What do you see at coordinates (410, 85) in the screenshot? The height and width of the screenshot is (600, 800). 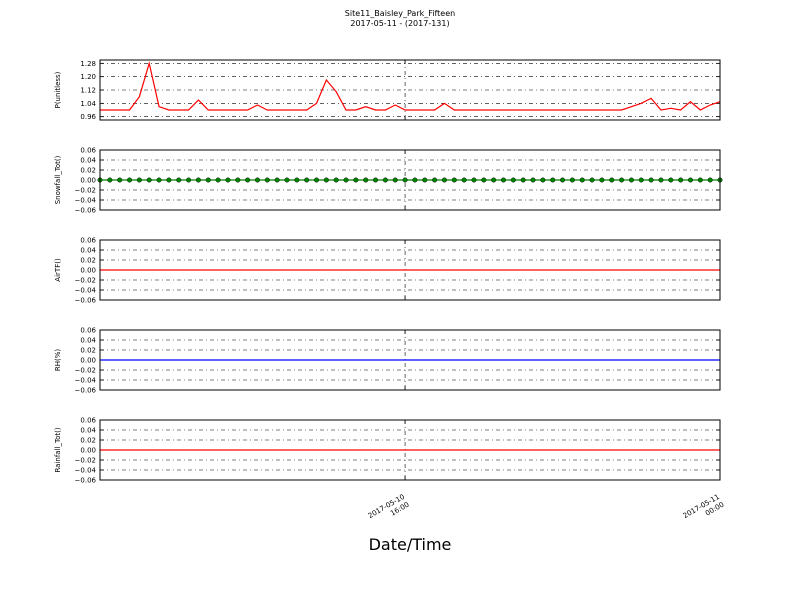 I see `data-line` at bounding box center [410, 85].